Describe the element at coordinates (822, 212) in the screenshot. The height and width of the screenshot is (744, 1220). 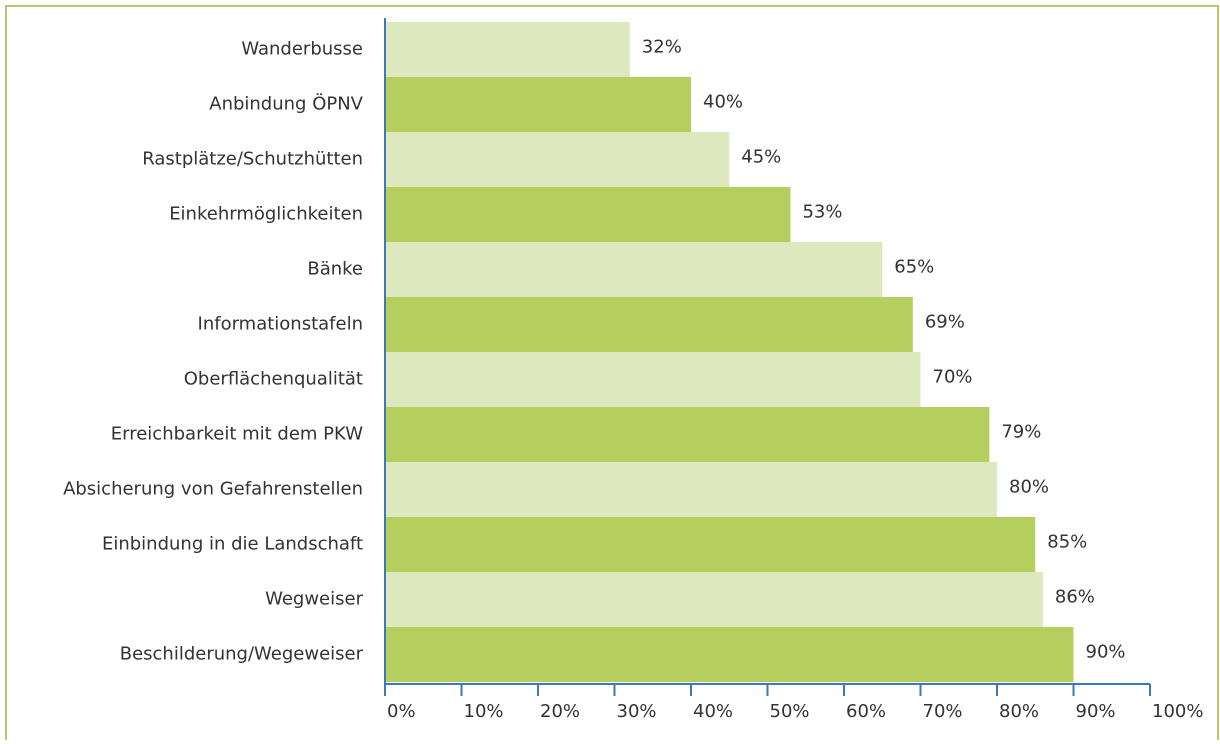
I see `value-label: 53%` at that location.